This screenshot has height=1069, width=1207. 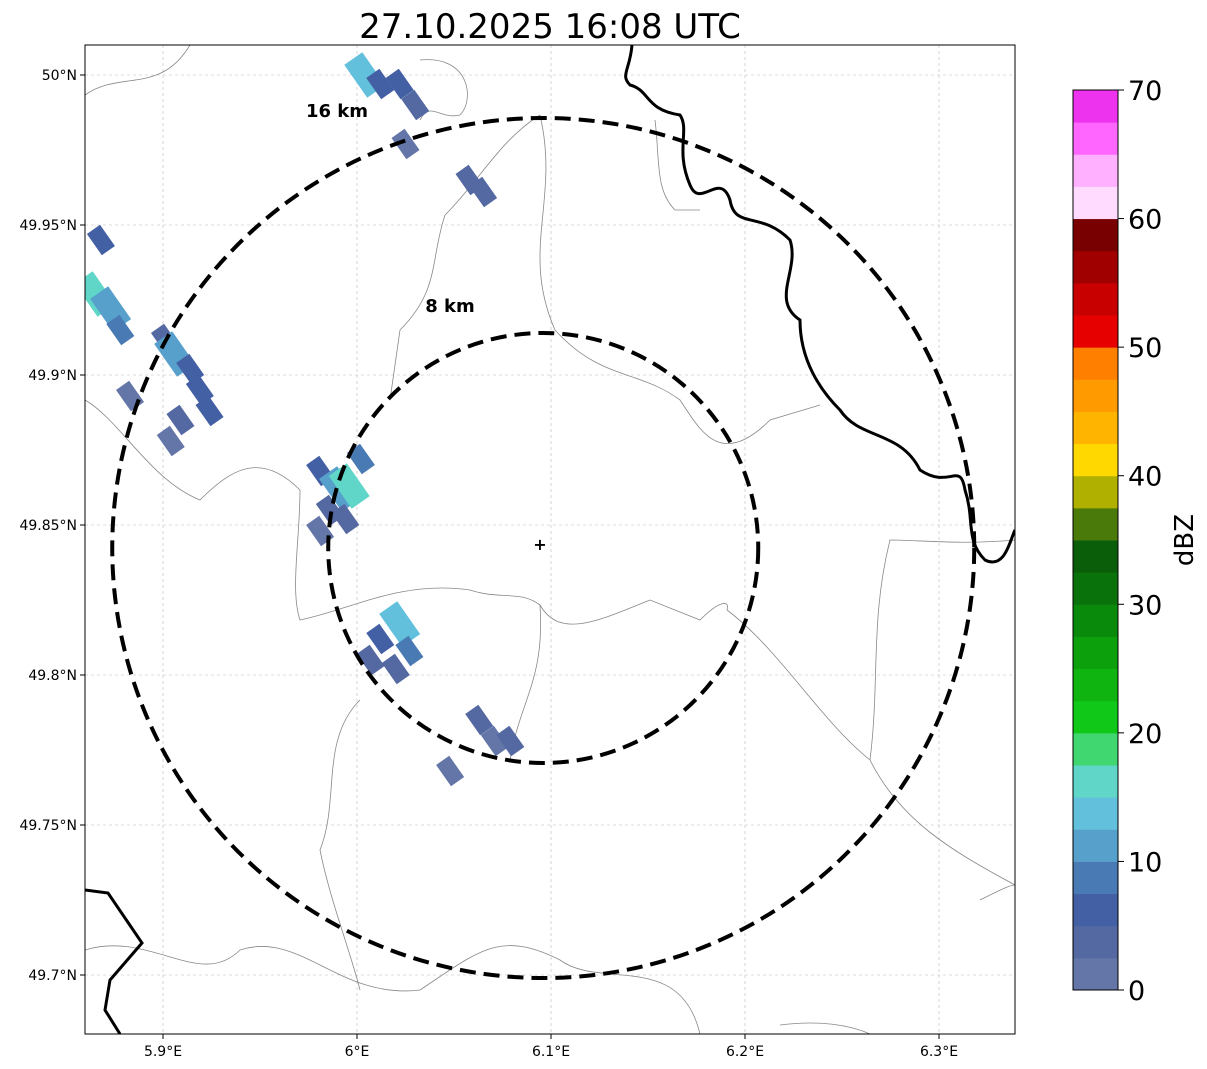 What do you see at coordinates (551, 1052) in the screenshot?
I see `x-tick-label: 6.1°E` at bounding box center [551, 1052].